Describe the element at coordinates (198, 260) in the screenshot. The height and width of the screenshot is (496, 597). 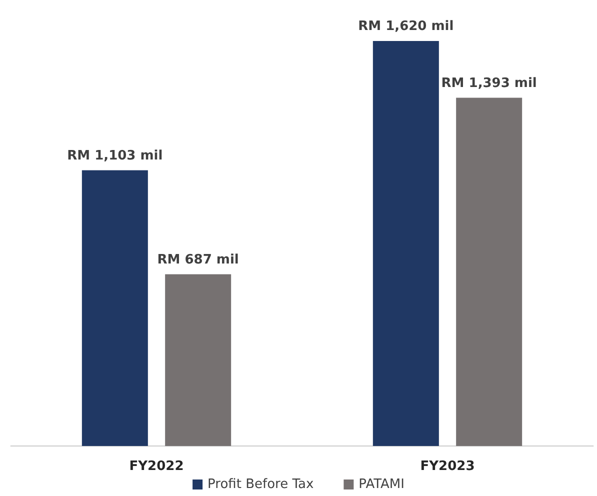
I see `data-label: RM 687 mil` at that location.